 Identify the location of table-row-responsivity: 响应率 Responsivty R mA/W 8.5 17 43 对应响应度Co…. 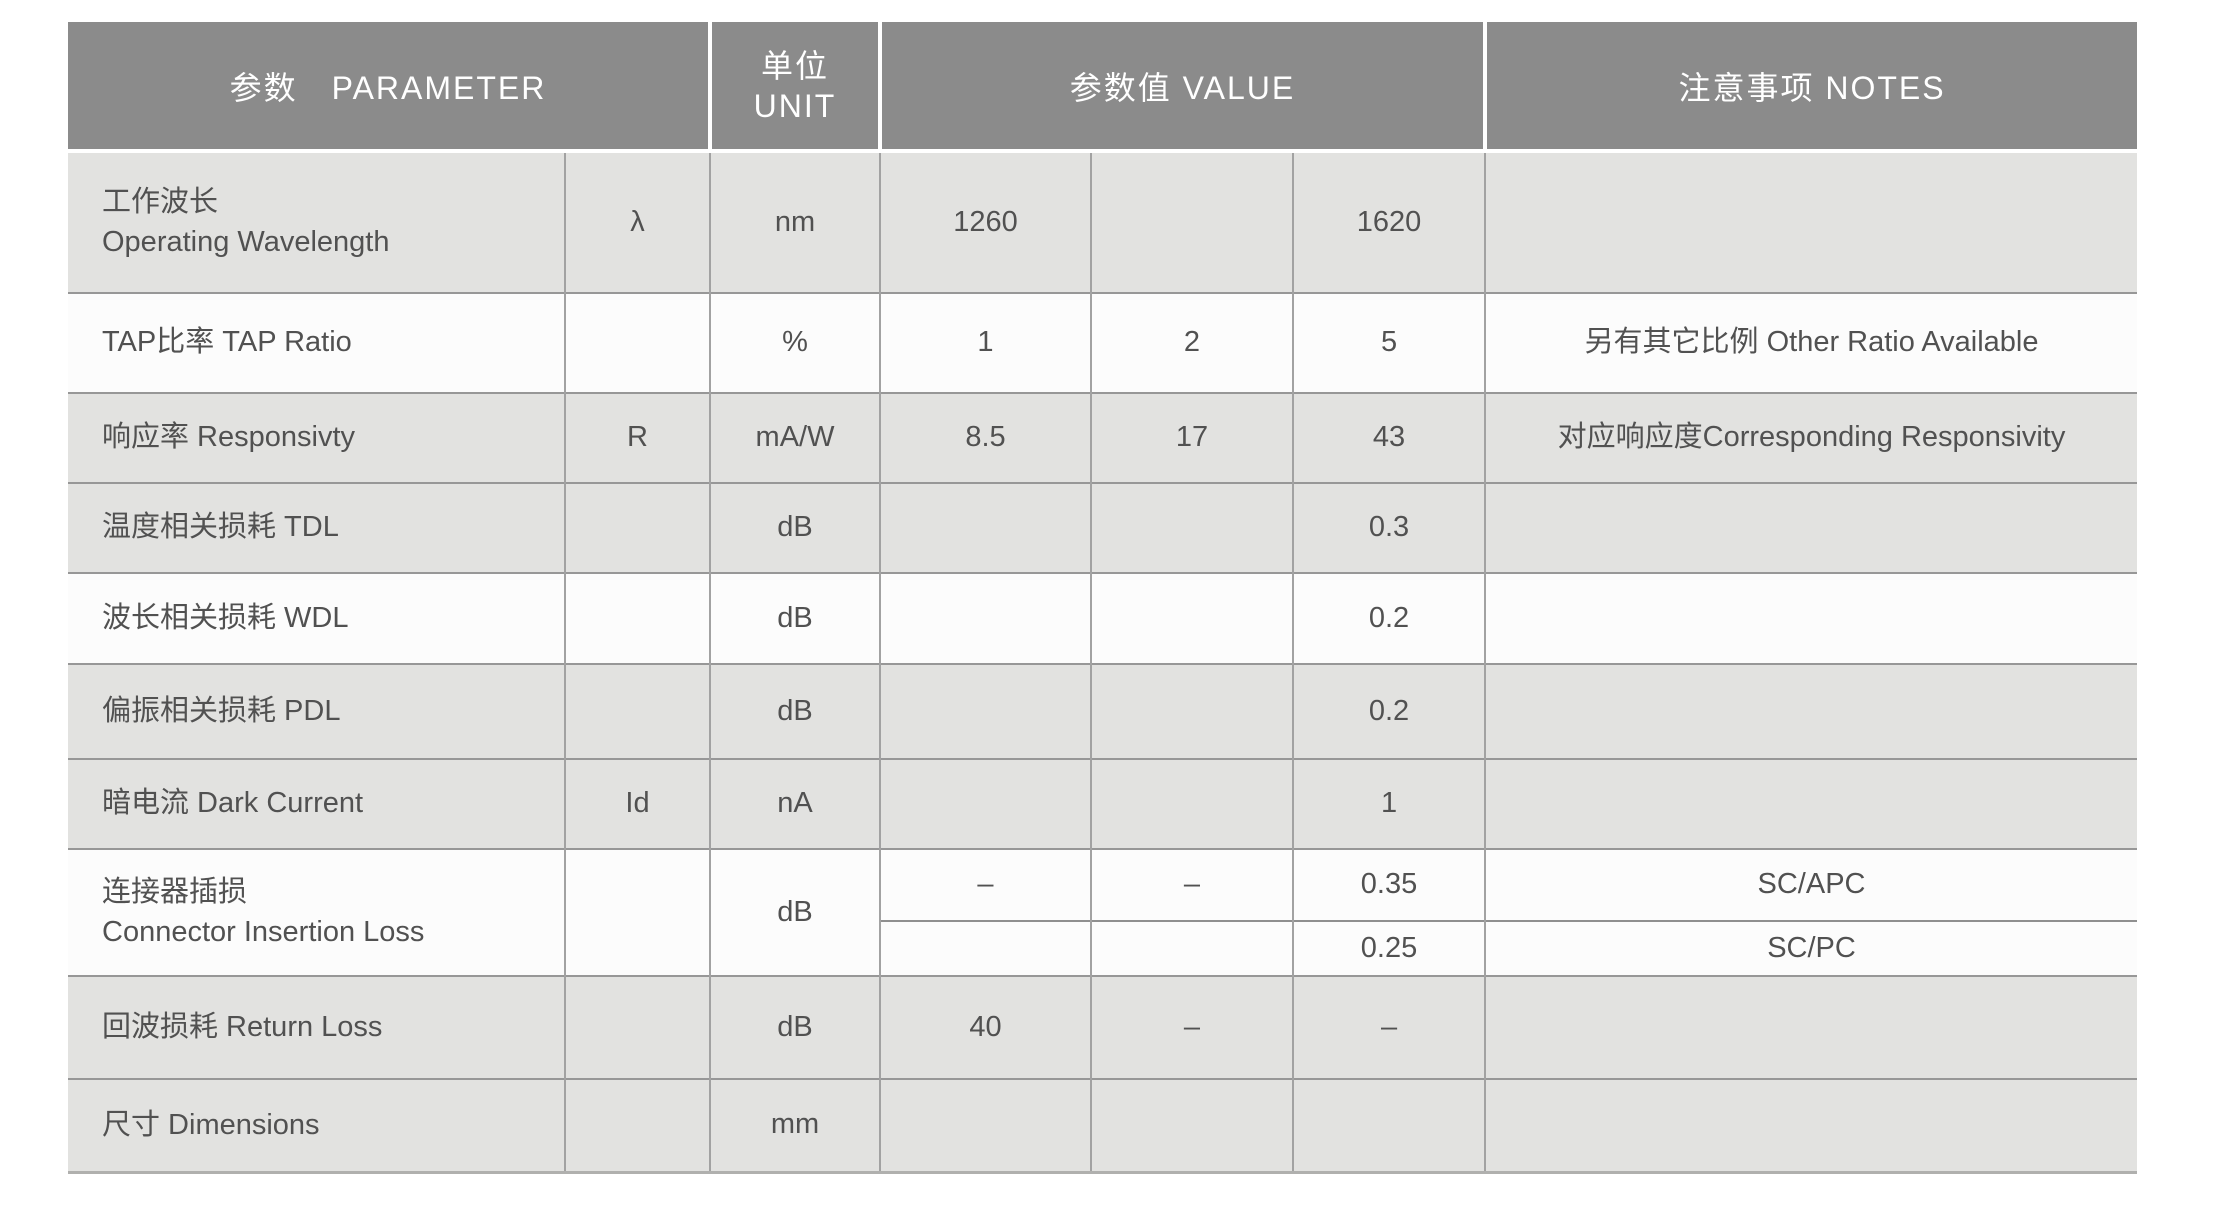
(1103, 437).